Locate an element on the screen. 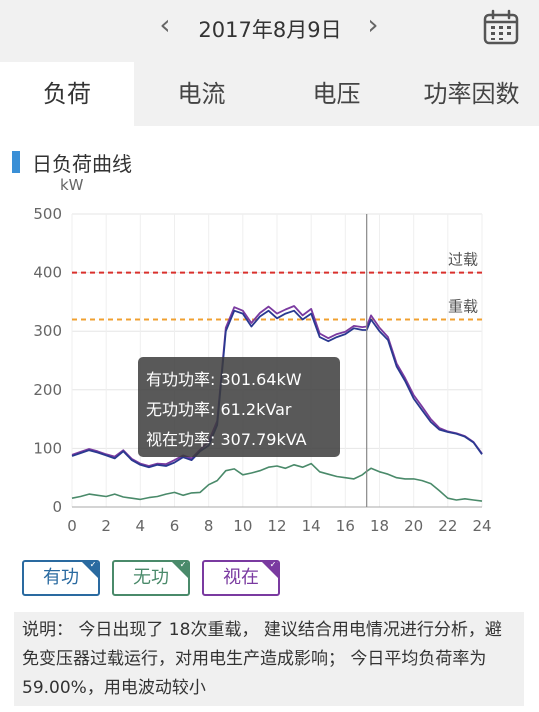  legend-apparent-corner is located at coordinates (270, 570).